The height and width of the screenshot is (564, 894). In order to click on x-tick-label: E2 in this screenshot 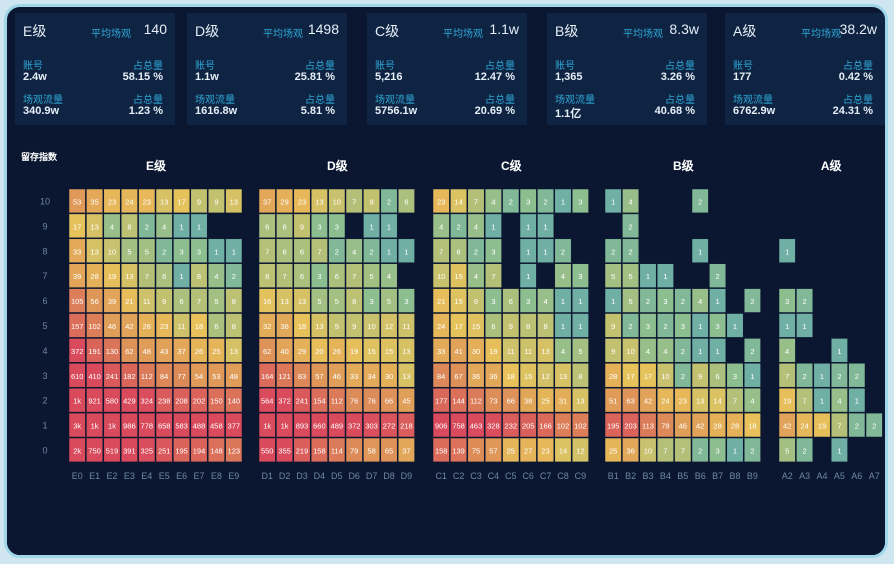, I will do `click(111, 476)`.